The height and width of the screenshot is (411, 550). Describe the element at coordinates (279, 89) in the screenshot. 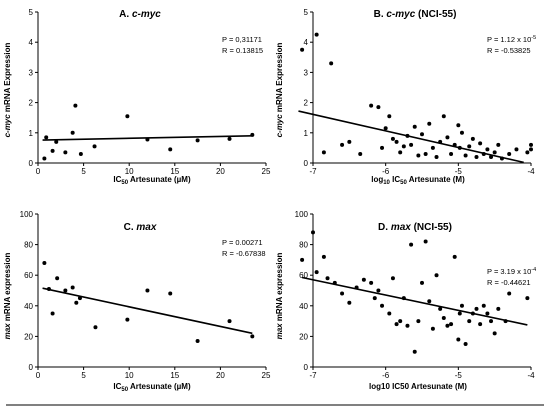

I see `panel-b-ylabel: c-myc mRNA Expression` at that location.